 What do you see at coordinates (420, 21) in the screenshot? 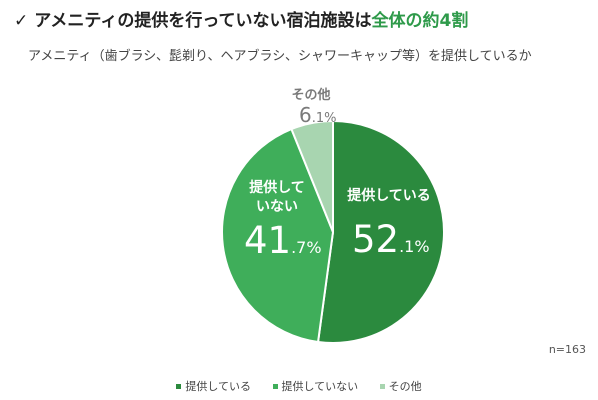
I see `title-highlight: 全体の約4割` at bounding box center [420, 21].